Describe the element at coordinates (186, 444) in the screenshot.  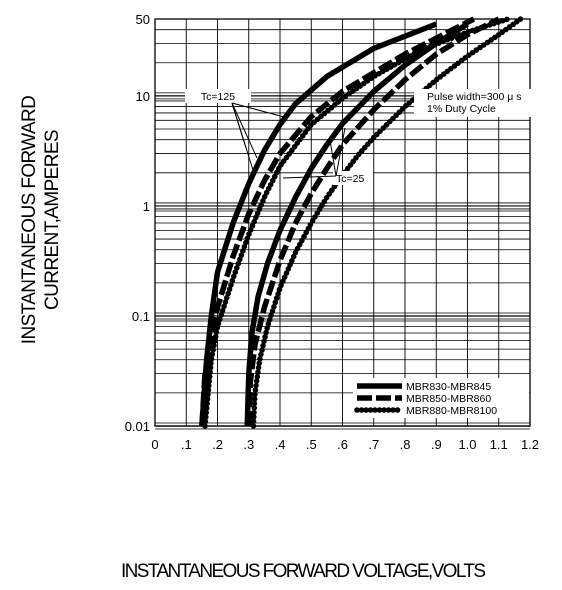
I see `x-tick-label: .1` at that location.